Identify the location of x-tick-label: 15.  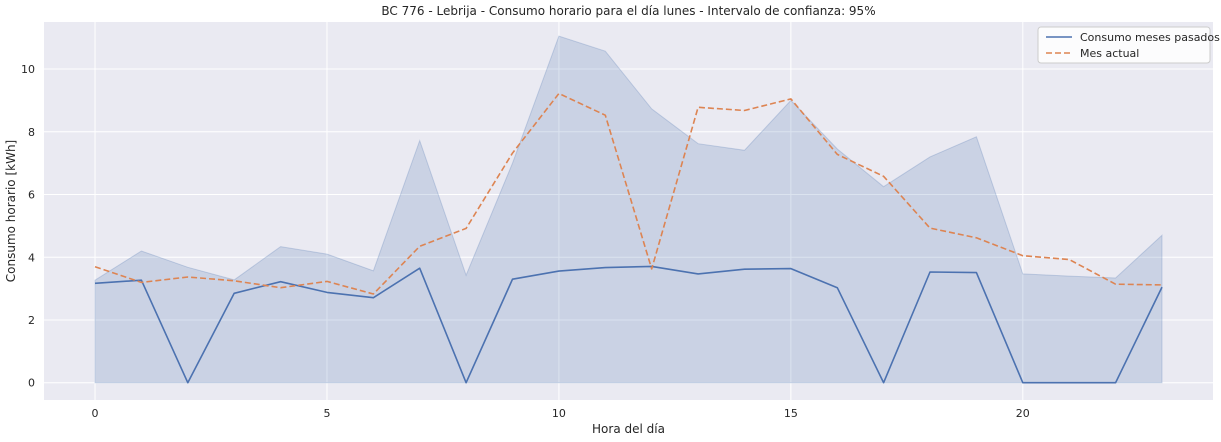
(791, 413).